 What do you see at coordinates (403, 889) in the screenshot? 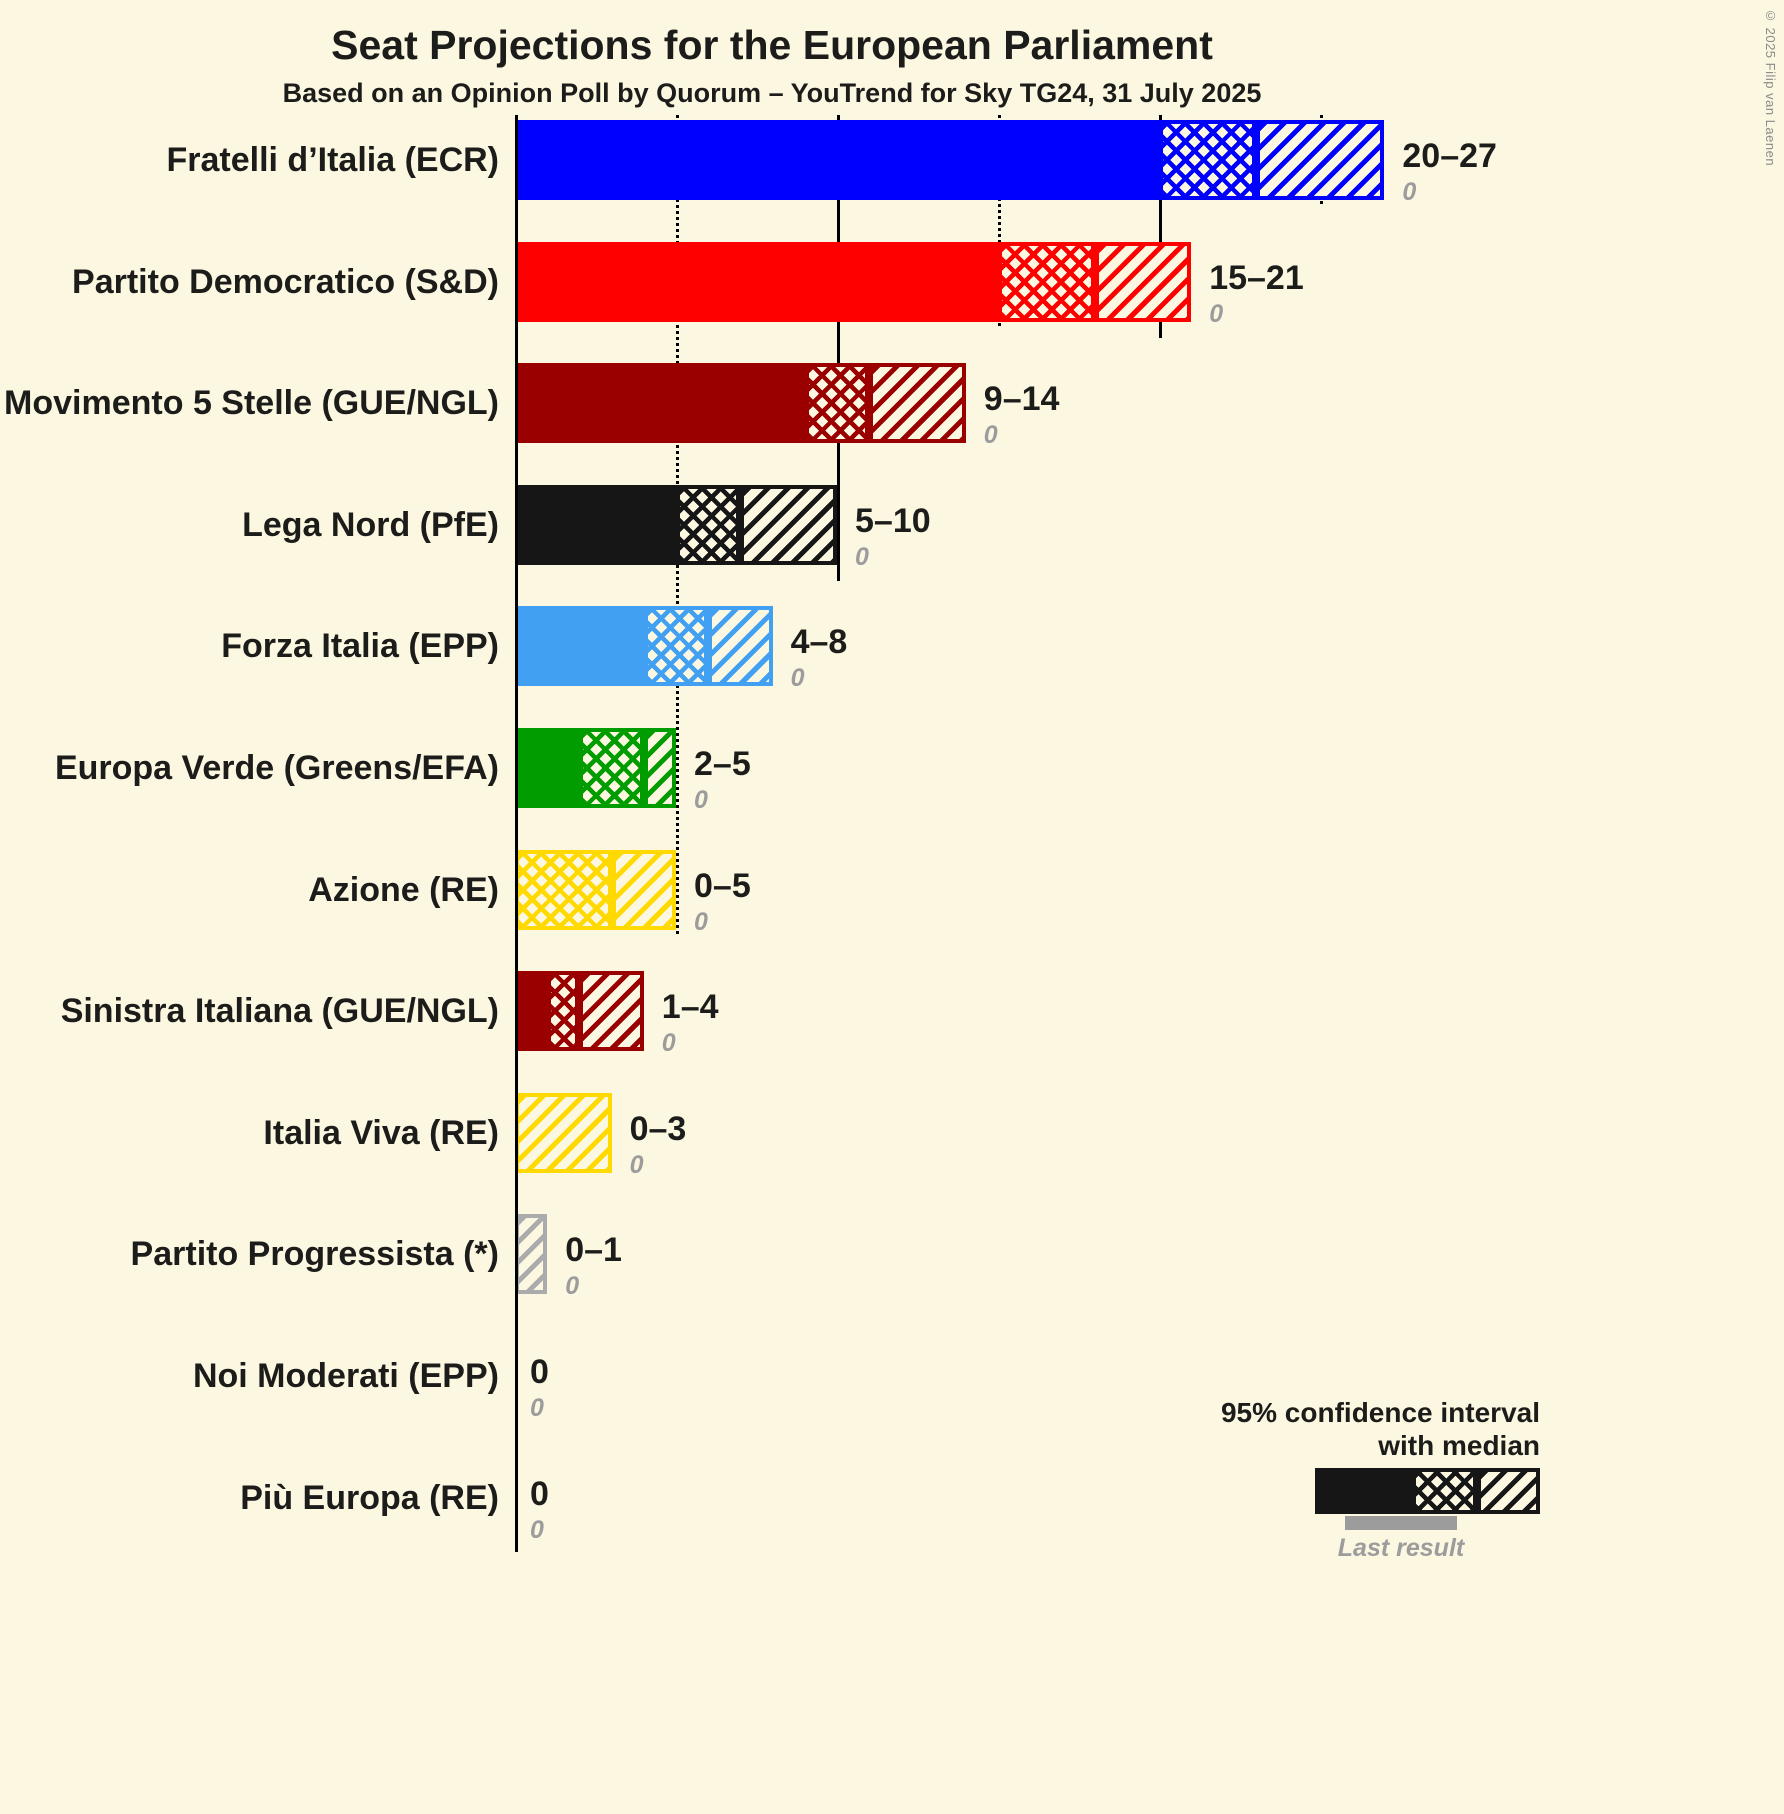
I see `party-label: Azione (RE)` at bounding box center [403, 889].